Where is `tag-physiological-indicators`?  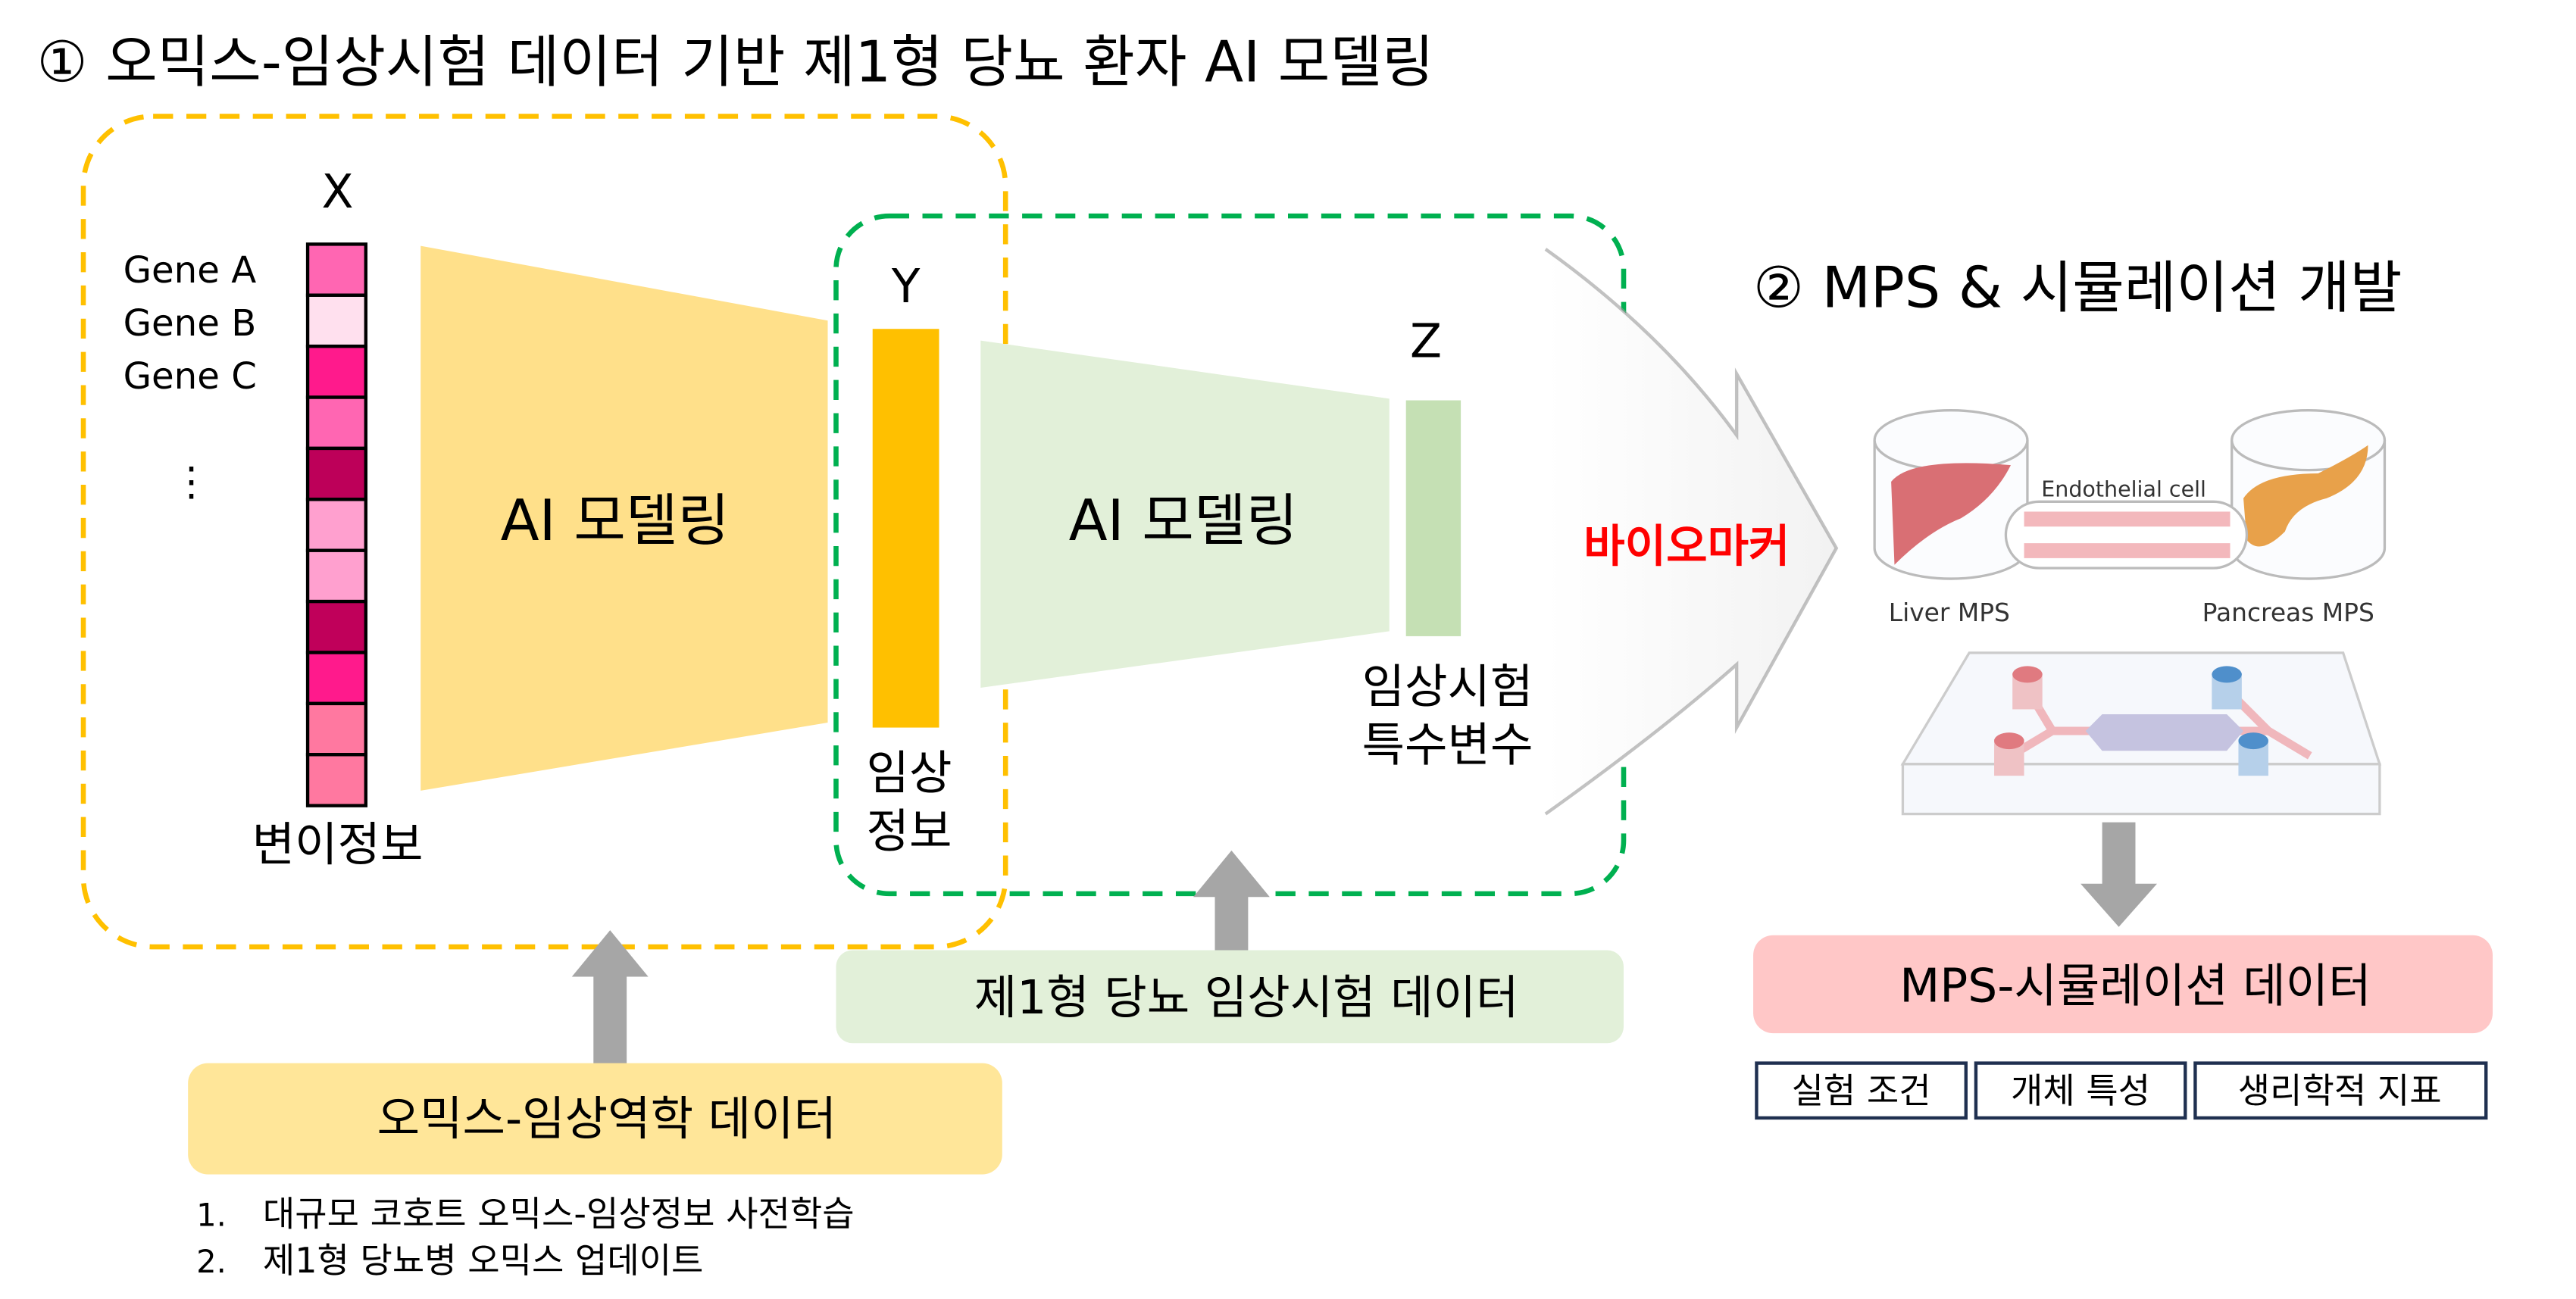
tag-physiological-indicators is located at coordinates (2340, 1090).